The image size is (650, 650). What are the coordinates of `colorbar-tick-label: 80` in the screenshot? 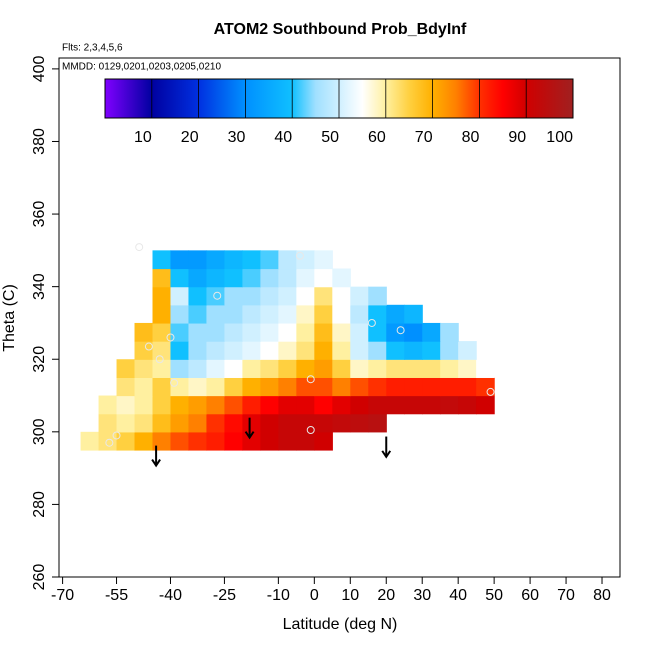 It's located at (471, 137).